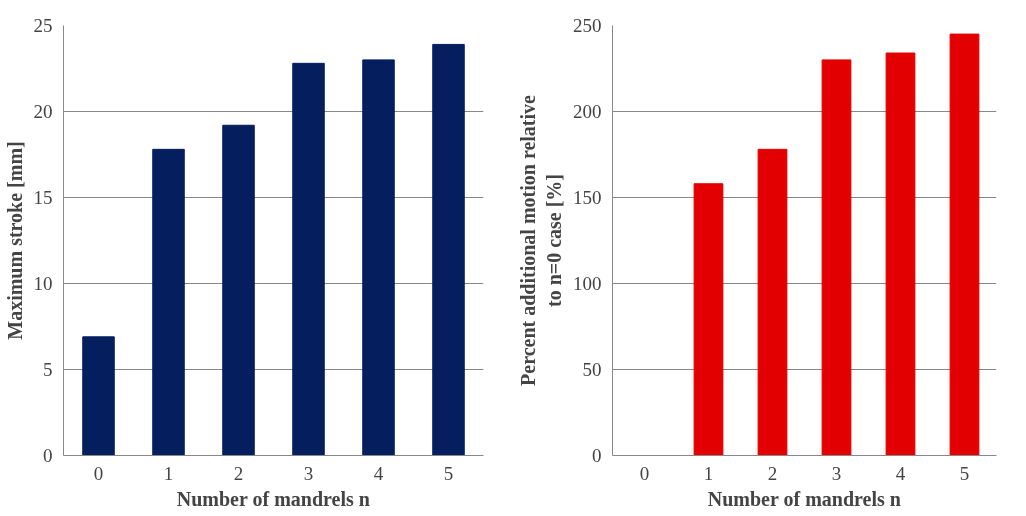 The width and height of the screenshot is (1026, 516). I want to click on y-tick-label: 250, so click(587, 25).